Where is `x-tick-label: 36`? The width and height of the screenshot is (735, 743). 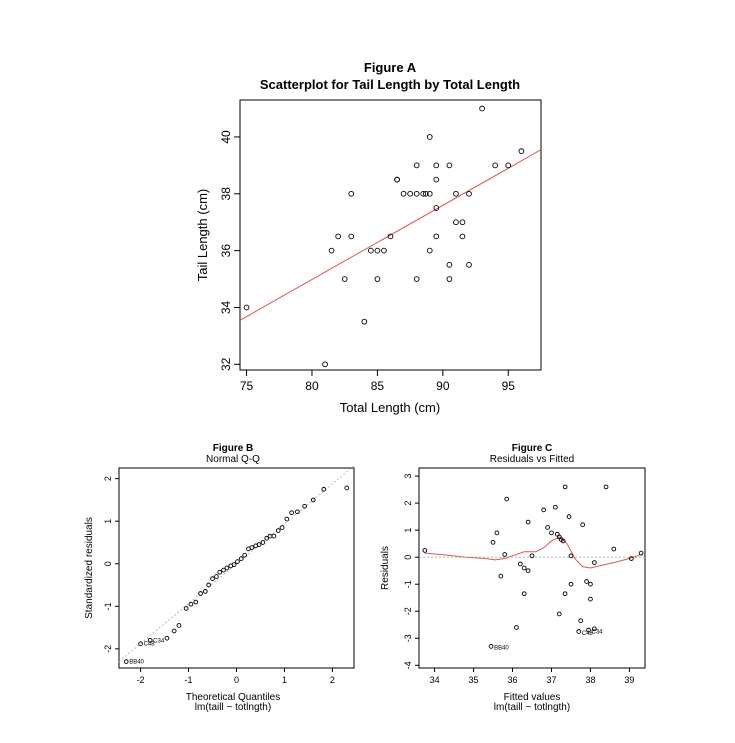
x-tick-label: 36 is located at coordinates (513, 680).